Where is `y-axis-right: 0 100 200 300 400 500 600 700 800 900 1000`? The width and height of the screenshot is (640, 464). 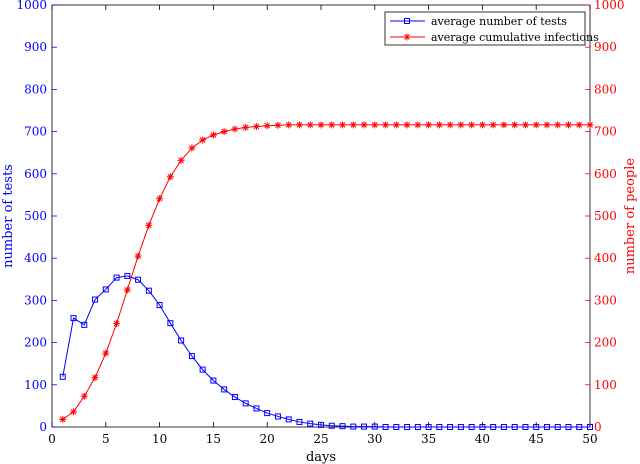
y-axis-right: 0 100 200 300 400 500 600 700 800 900 1000 is located at coordinates (605, 217).